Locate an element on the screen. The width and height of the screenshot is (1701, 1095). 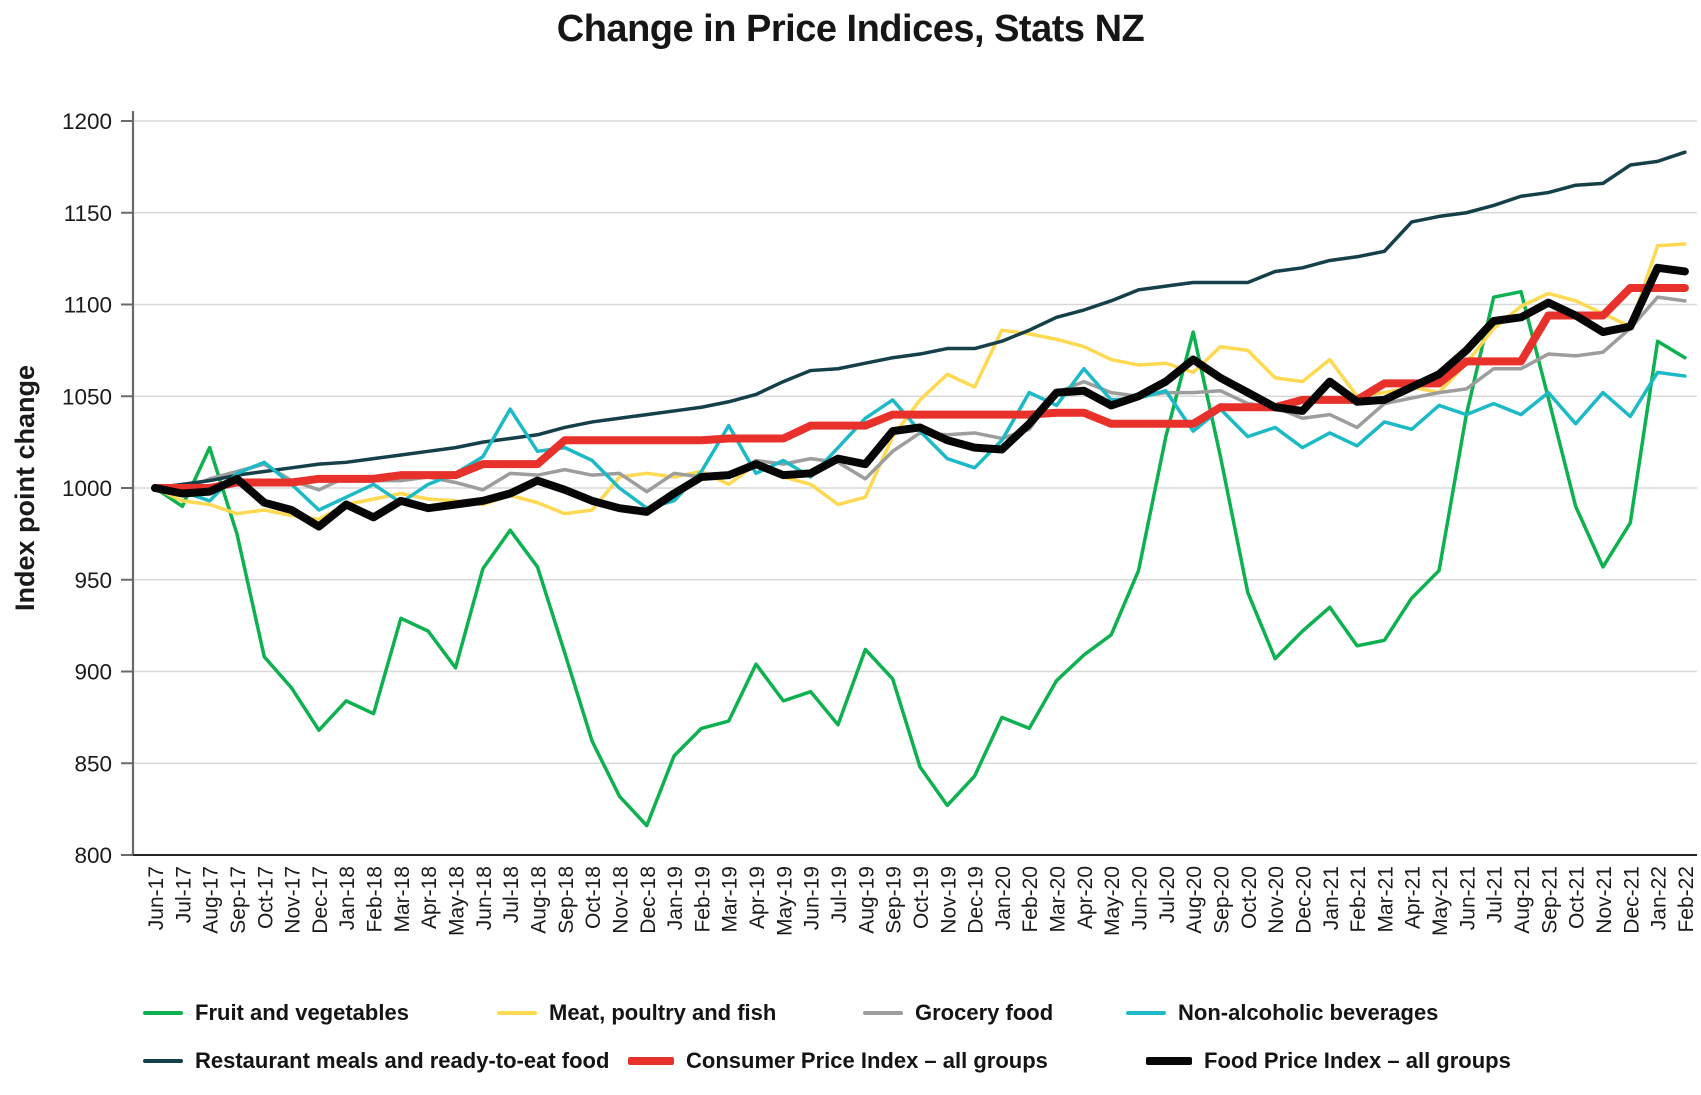
legend-label-fruit-and-vegetables: Fruit and vegetables is located at coordinates (302, 1012).